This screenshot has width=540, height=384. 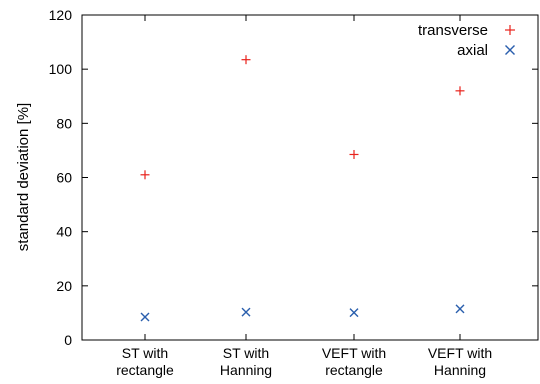 What do you see at coordinates (23, 177) in the screenshot?
I see `y-axis-label: standard deviation [%]` at bounding box center [23, 177].